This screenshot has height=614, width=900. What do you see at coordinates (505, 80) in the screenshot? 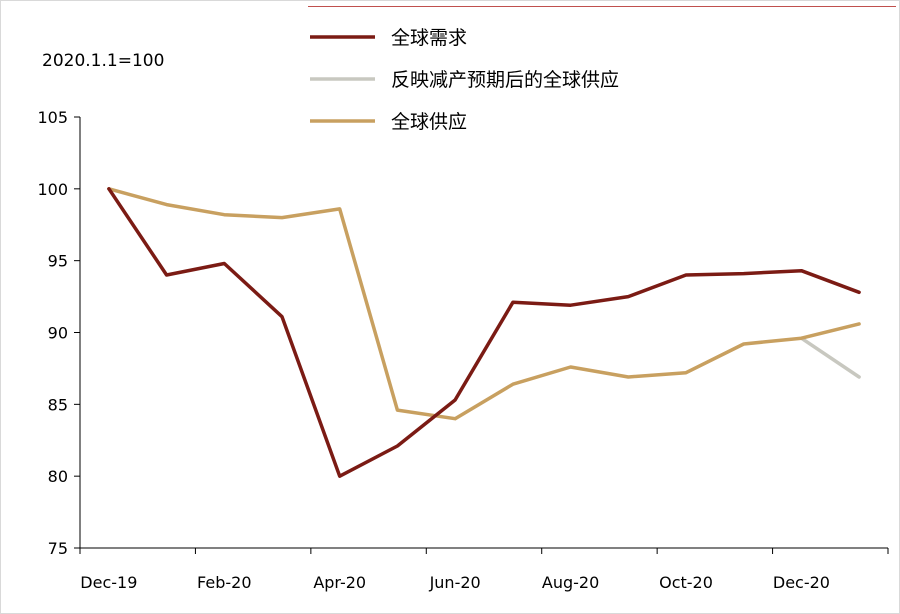
I see `legend-label-2: 反映减产预期后的全球供应` at bounding box center [505, 80].